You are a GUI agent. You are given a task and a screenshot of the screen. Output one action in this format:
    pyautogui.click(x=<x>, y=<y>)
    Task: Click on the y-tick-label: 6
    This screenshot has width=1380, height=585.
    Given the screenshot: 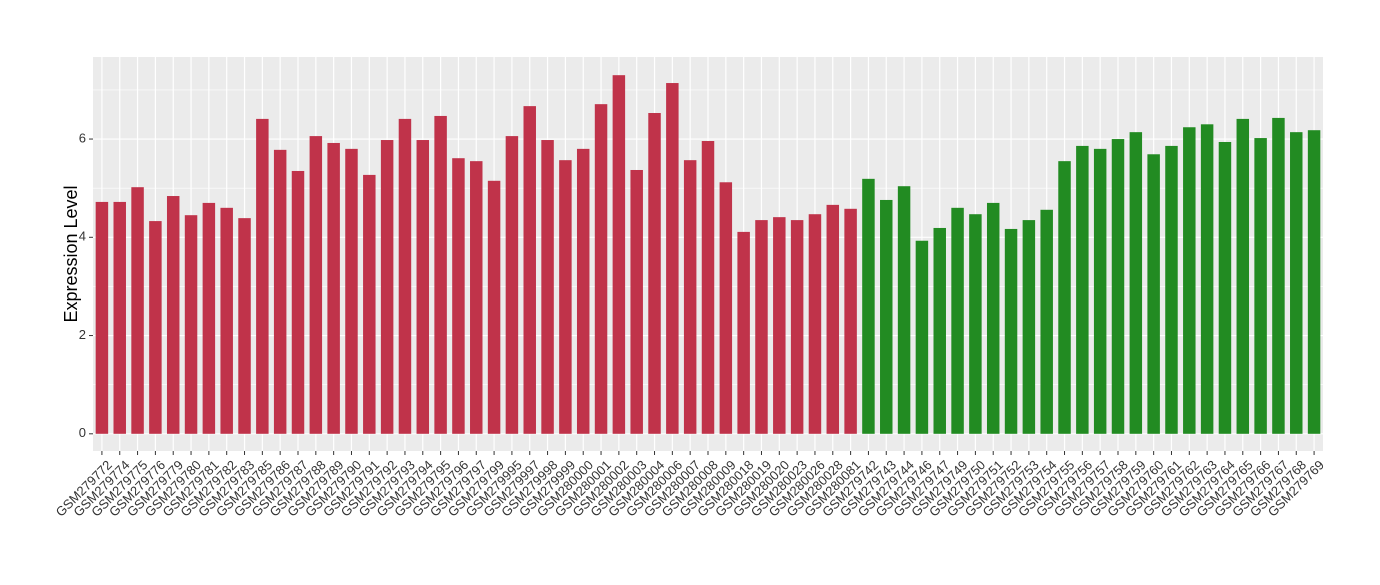 What is the action you would take?
    pyautogui.click(x=82, y=137)
    